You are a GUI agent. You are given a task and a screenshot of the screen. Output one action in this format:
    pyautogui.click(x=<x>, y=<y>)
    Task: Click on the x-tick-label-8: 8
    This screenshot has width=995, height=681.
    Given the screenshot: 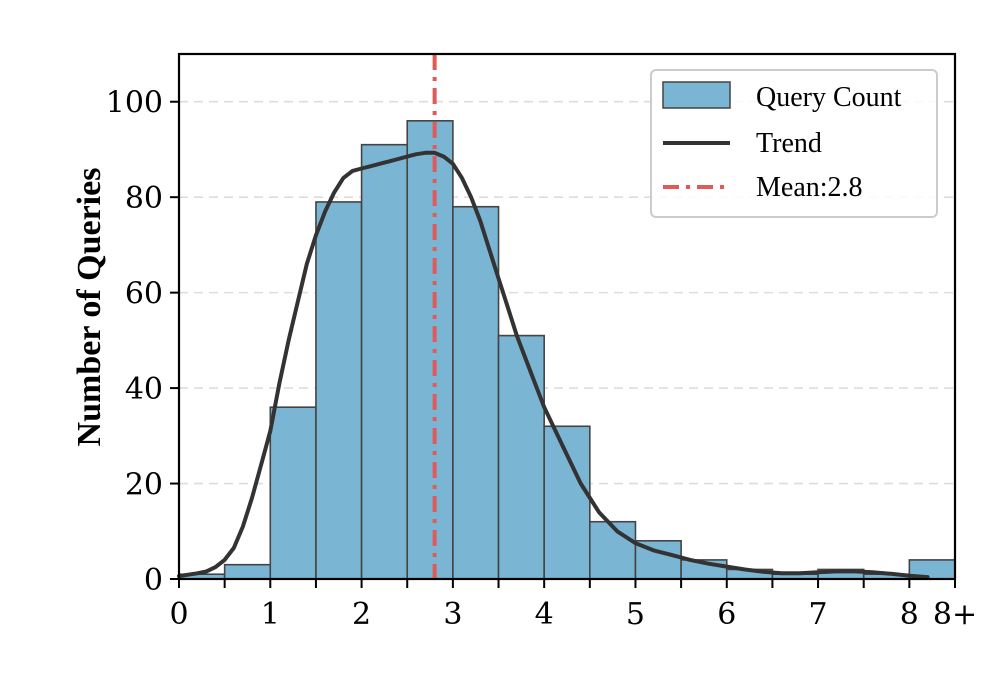 What is the action you would take?
    pyautogui.click(x=909, y=614)
    